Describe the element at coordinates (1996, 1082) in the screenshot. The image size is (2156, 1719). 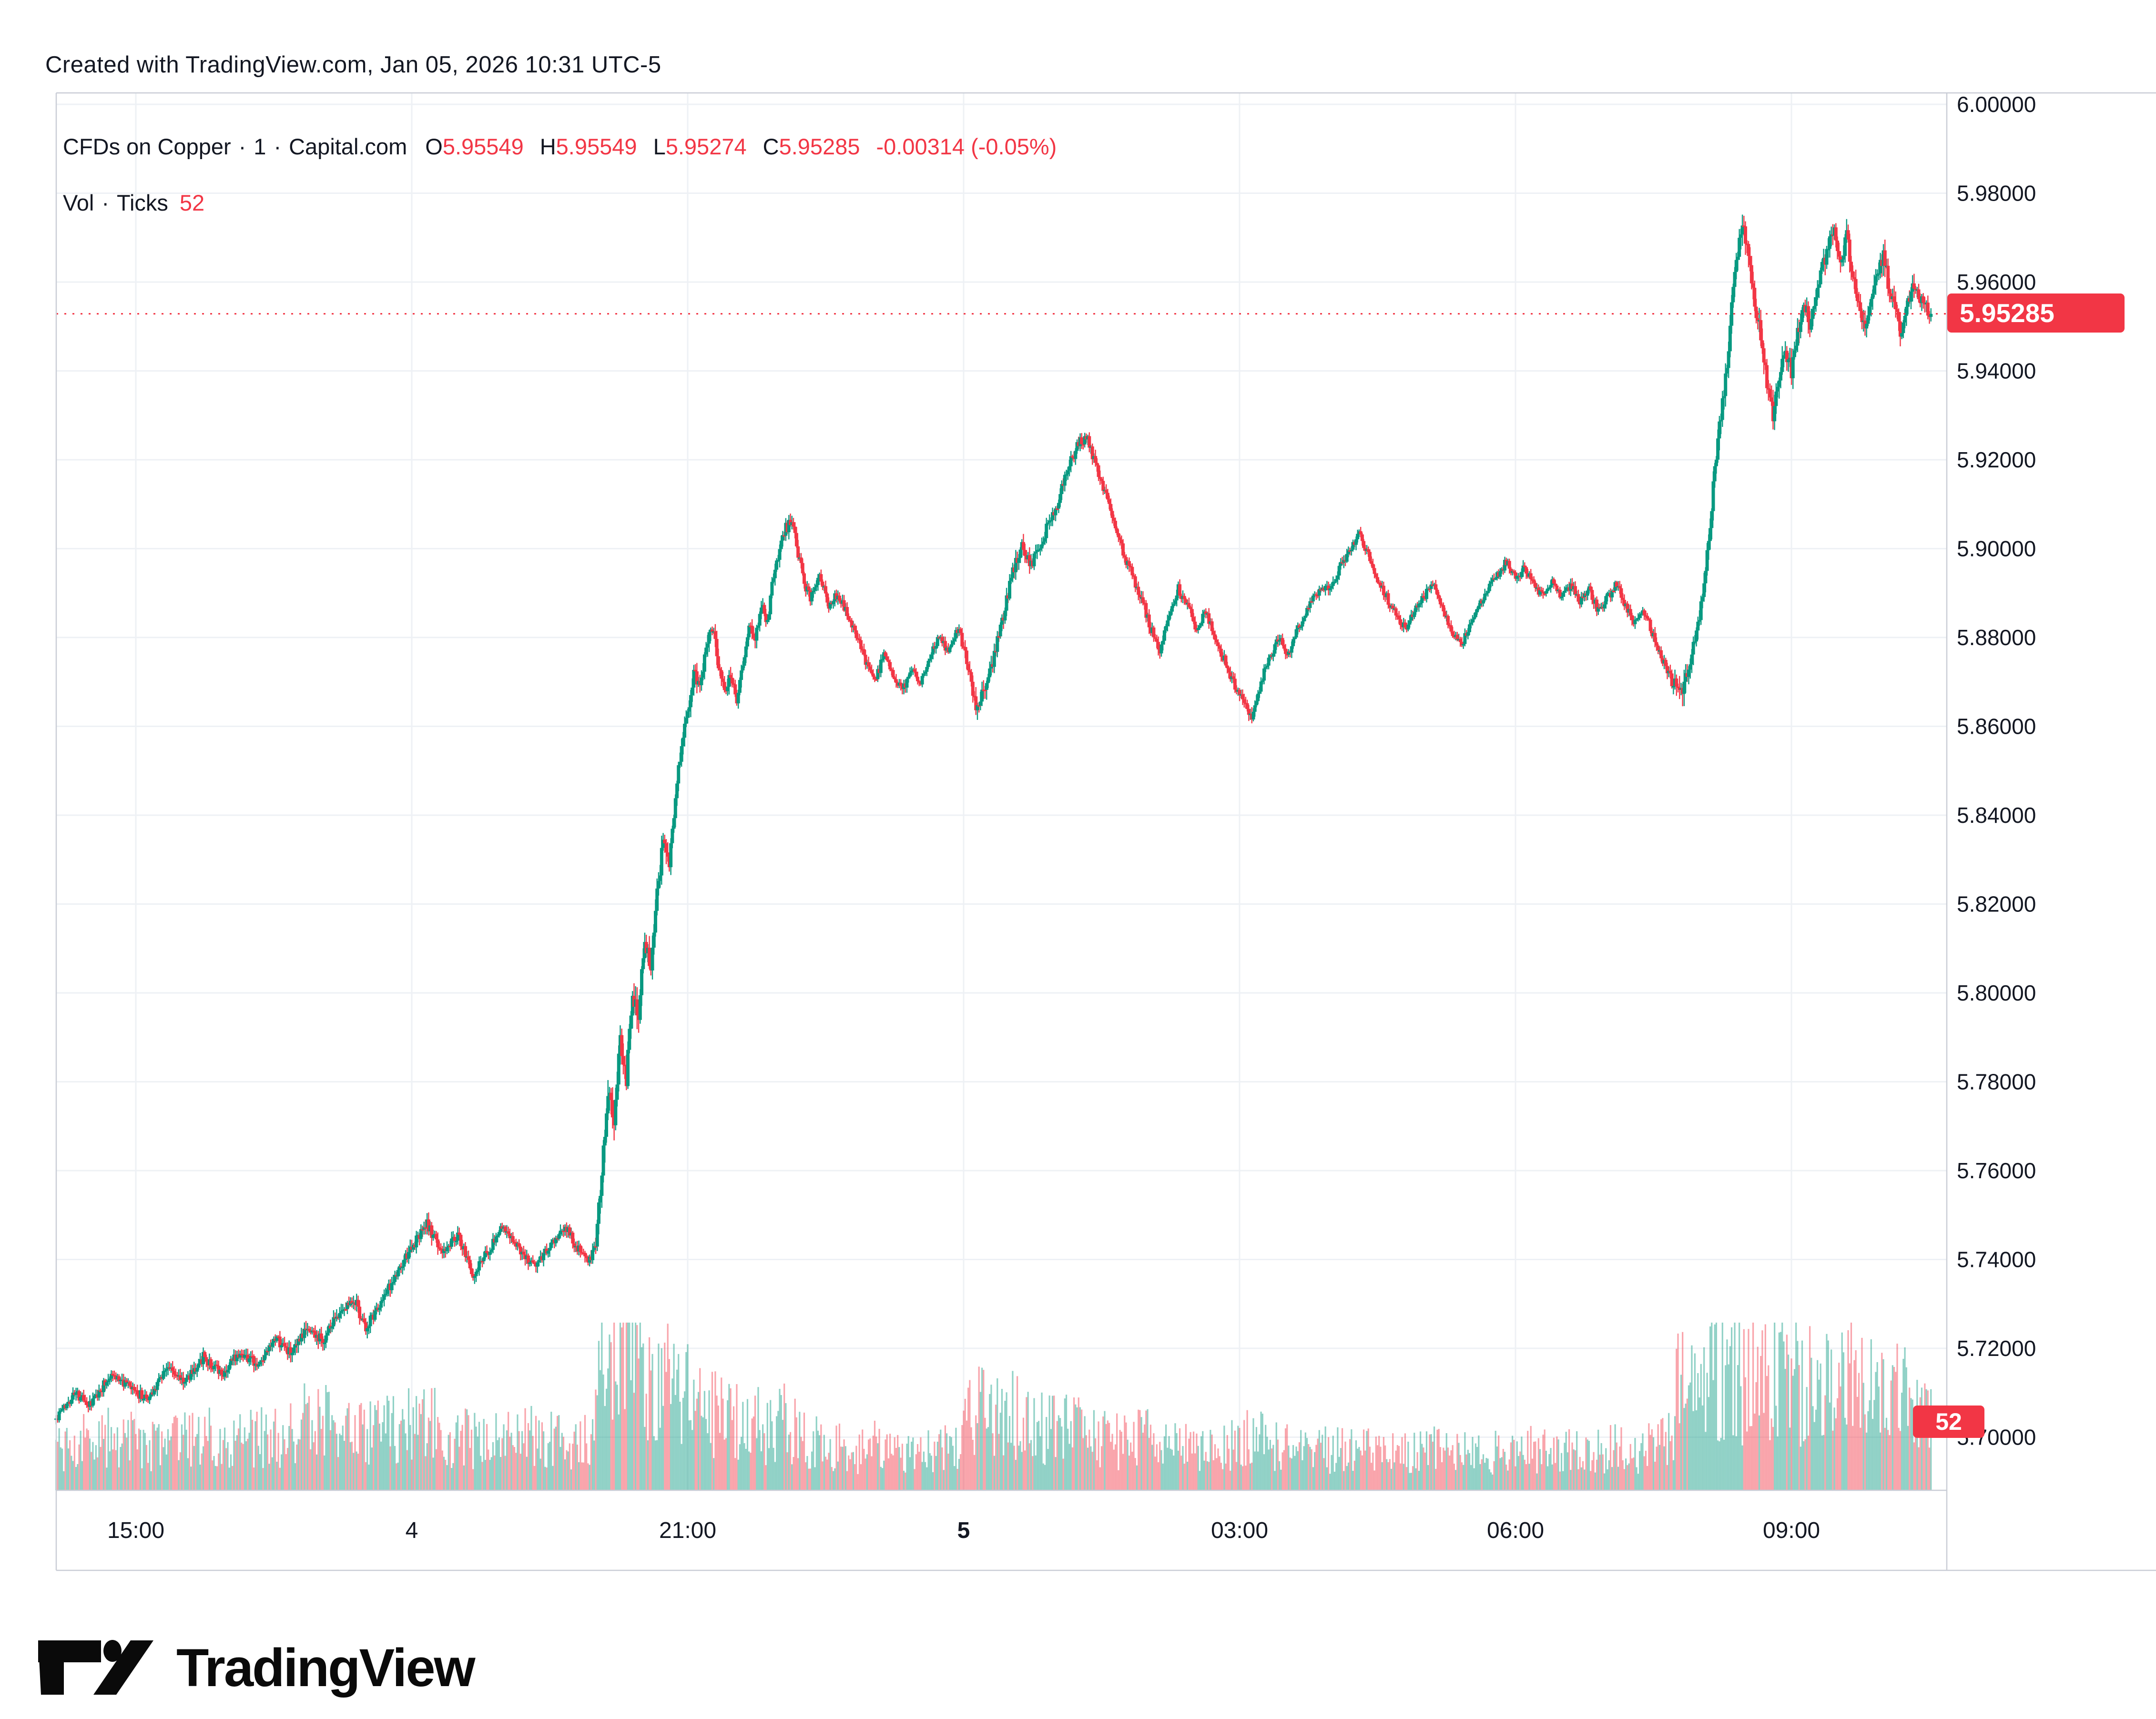
I see `price-axis-label: 5.78000` at that location.